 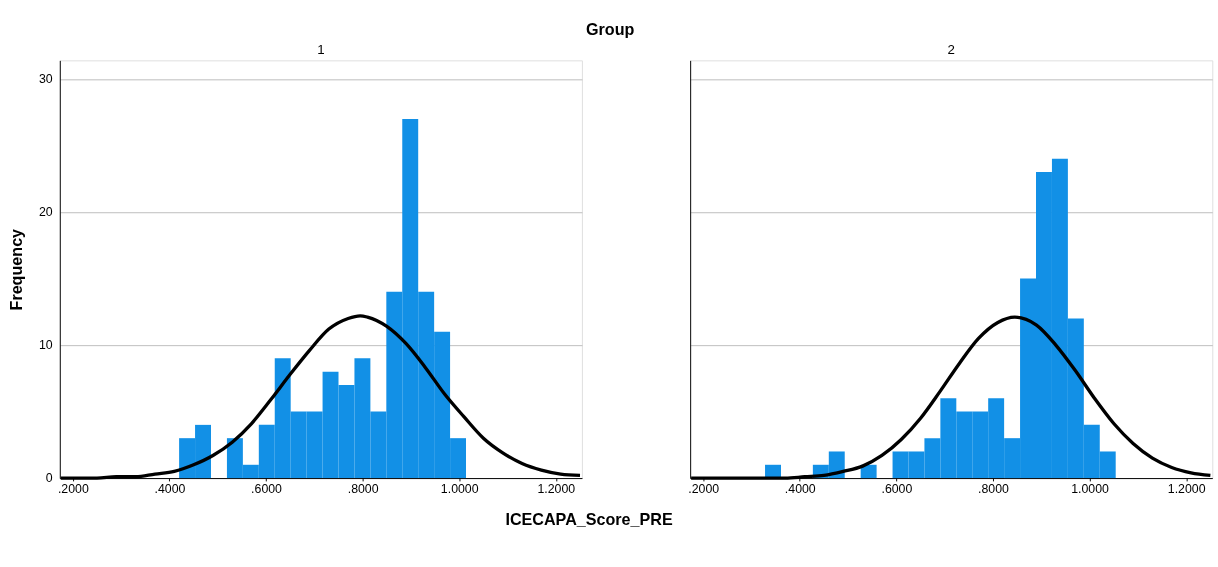 What do you see at coordinates (951, 49) in the screenshot?
I see `chart-title: 2` at bounding box center [951, 49].